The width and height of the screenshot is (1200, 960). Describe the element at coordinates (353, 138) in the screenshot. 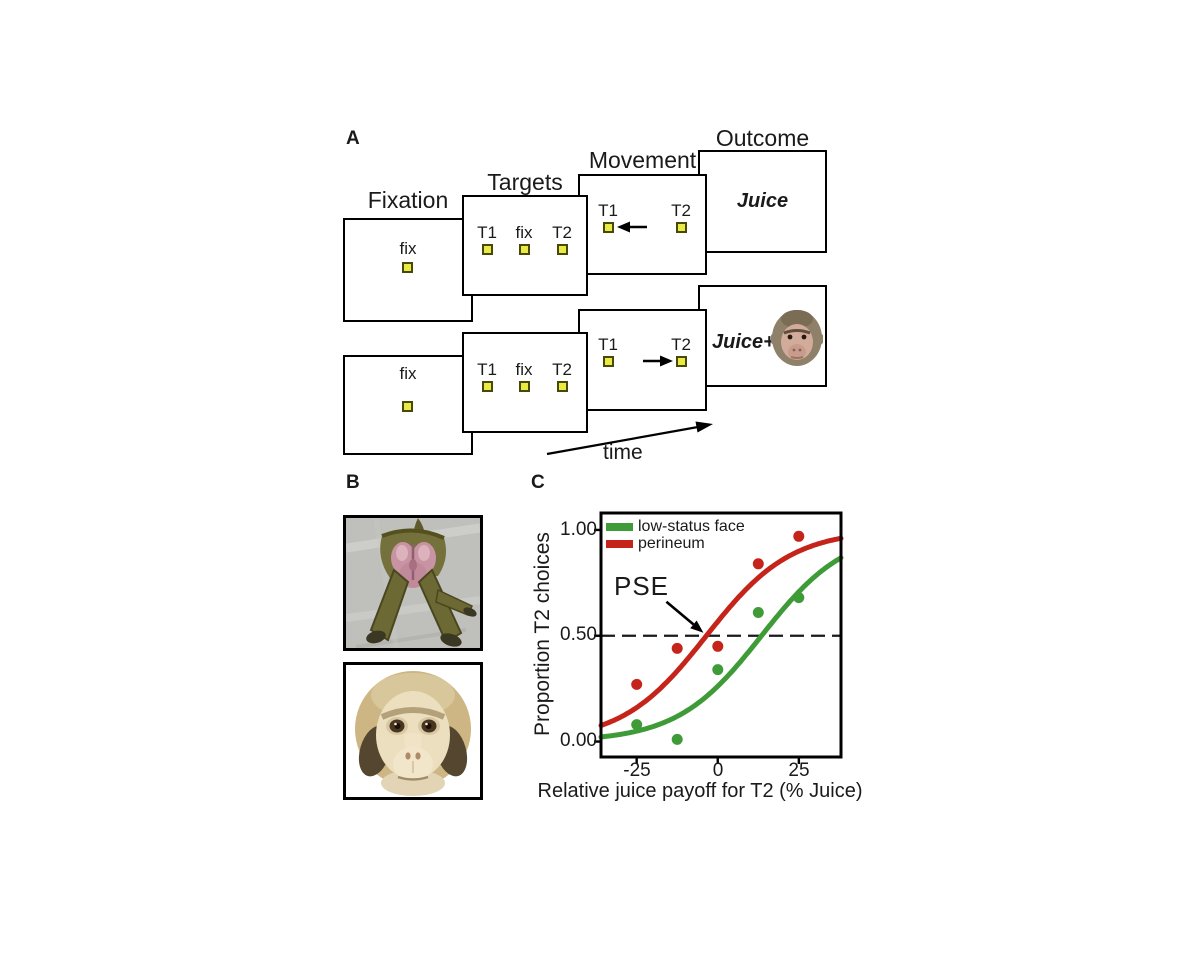

I see `panel-a-label: A` at that location.